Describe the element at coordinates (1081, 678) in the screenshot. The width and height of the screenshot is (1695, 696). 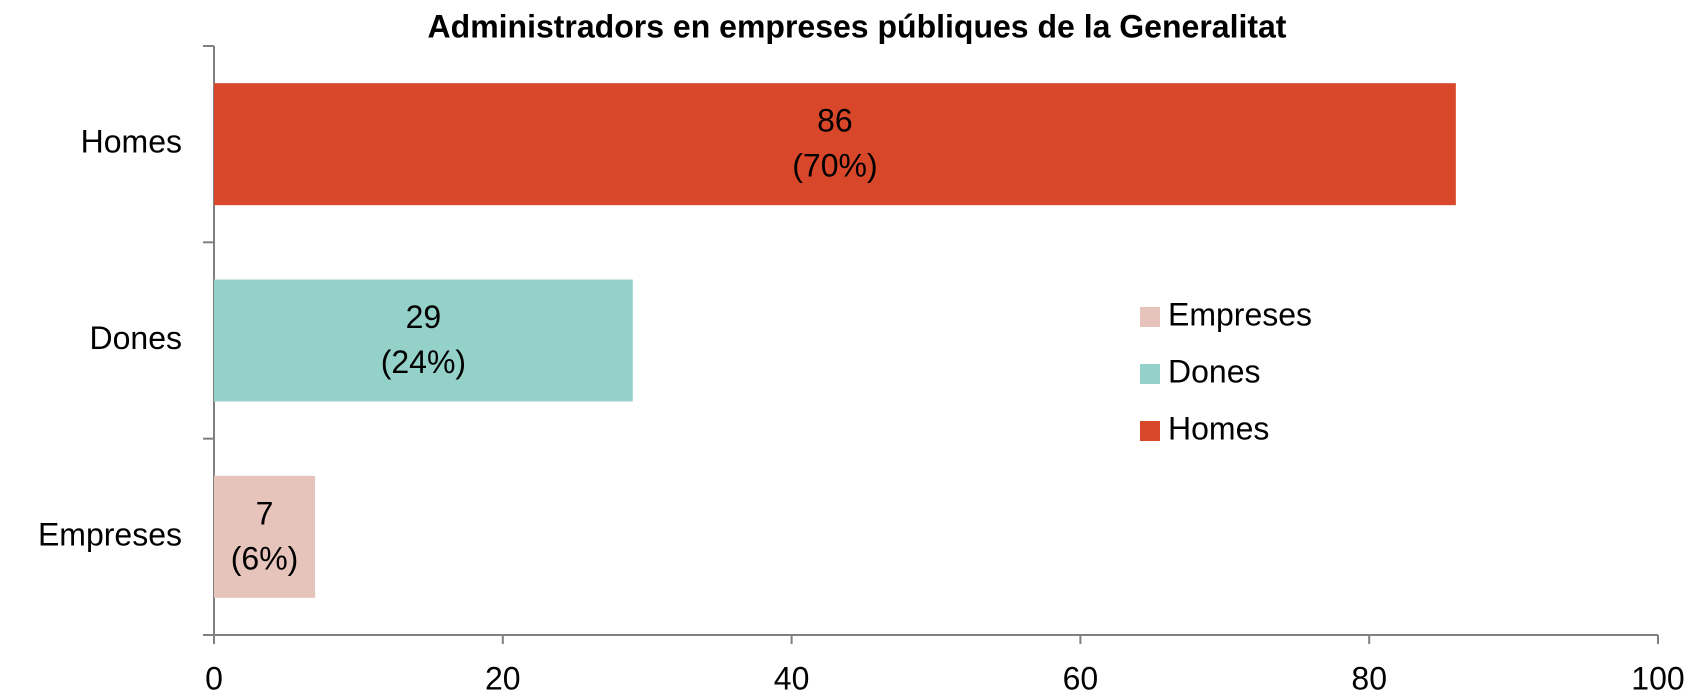
I see `x-tick-label: 60` at that location.